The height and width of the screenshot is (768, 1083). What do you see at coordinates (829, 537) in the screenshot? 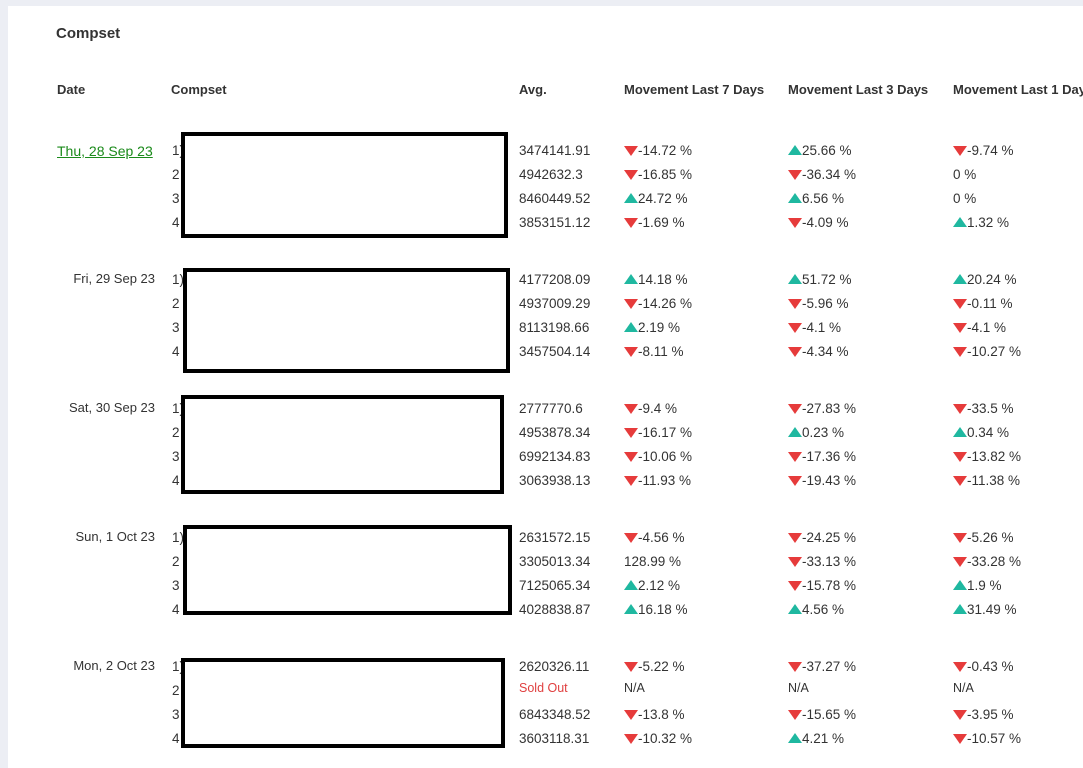
I see `movement-value: -24.25 %` at bounding box center [829, 537].